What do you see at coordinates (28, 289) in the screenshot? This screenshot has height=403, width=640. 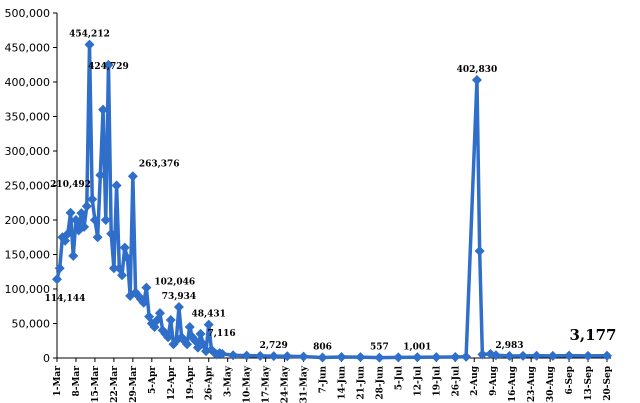 I see `y-tick-label: 100,000` at bounding box center [28, 289].